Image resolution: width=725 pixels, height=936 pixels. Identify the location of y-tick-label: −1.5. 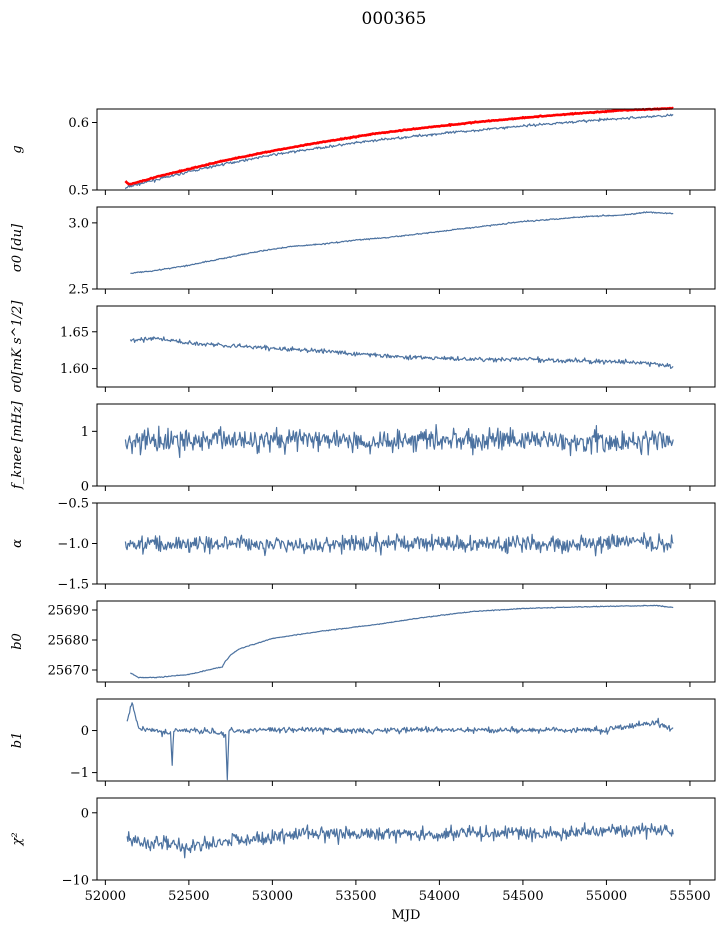
(73, 585).